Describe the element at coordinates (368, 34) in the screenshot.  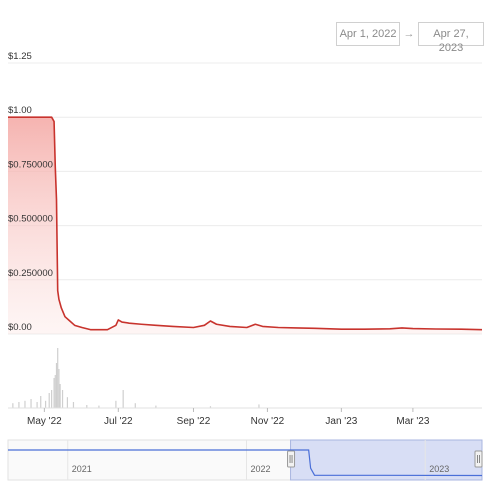
I see `start-date-input: Apr 1, 2022` at that location.